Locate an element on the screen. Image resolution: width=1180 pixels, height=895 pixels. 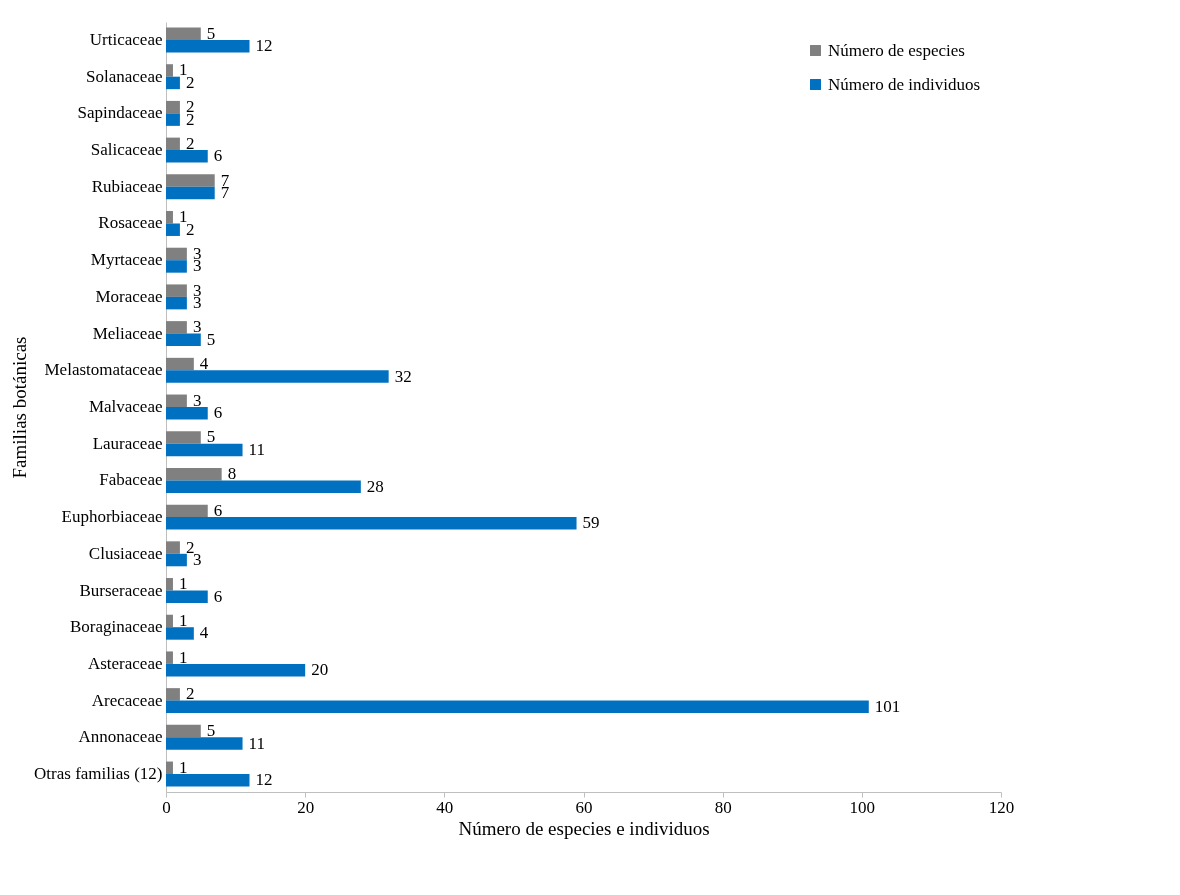
legend-label: Número de individuos is located at coordinates (904, 84).